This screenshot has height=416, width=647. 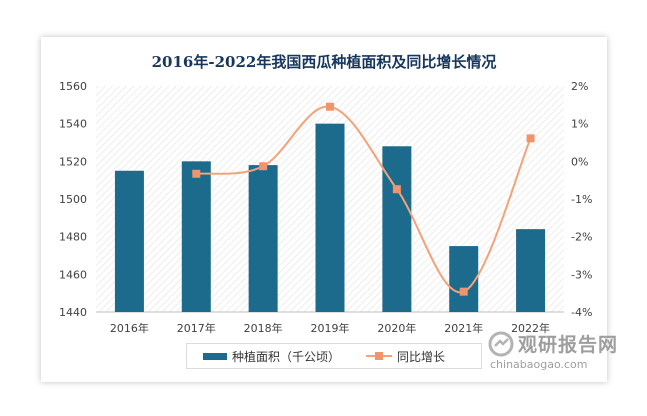 I want to click on watermark-logo-icon, so click(x=501, y=344).